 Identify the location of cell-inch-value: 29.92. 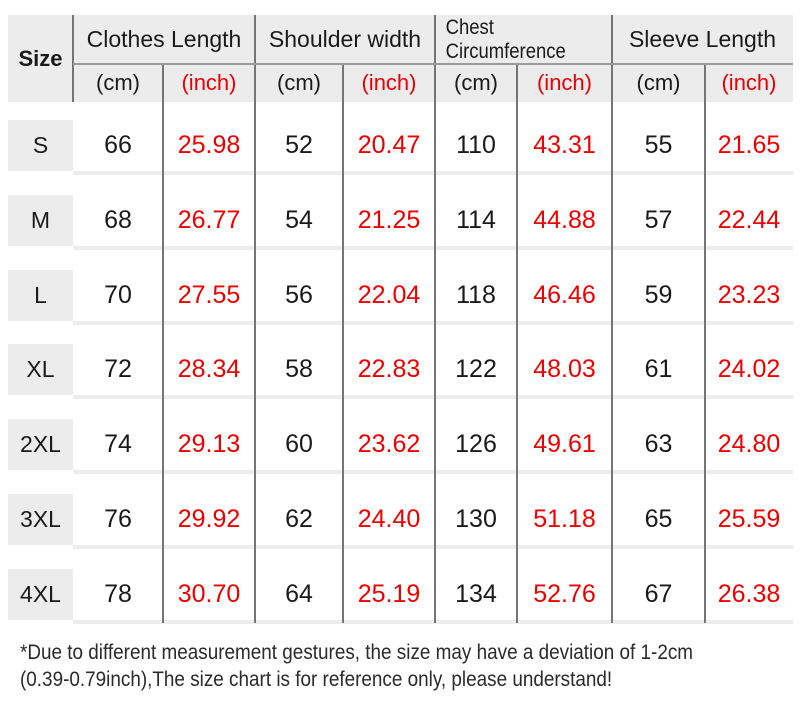
(209, 519).